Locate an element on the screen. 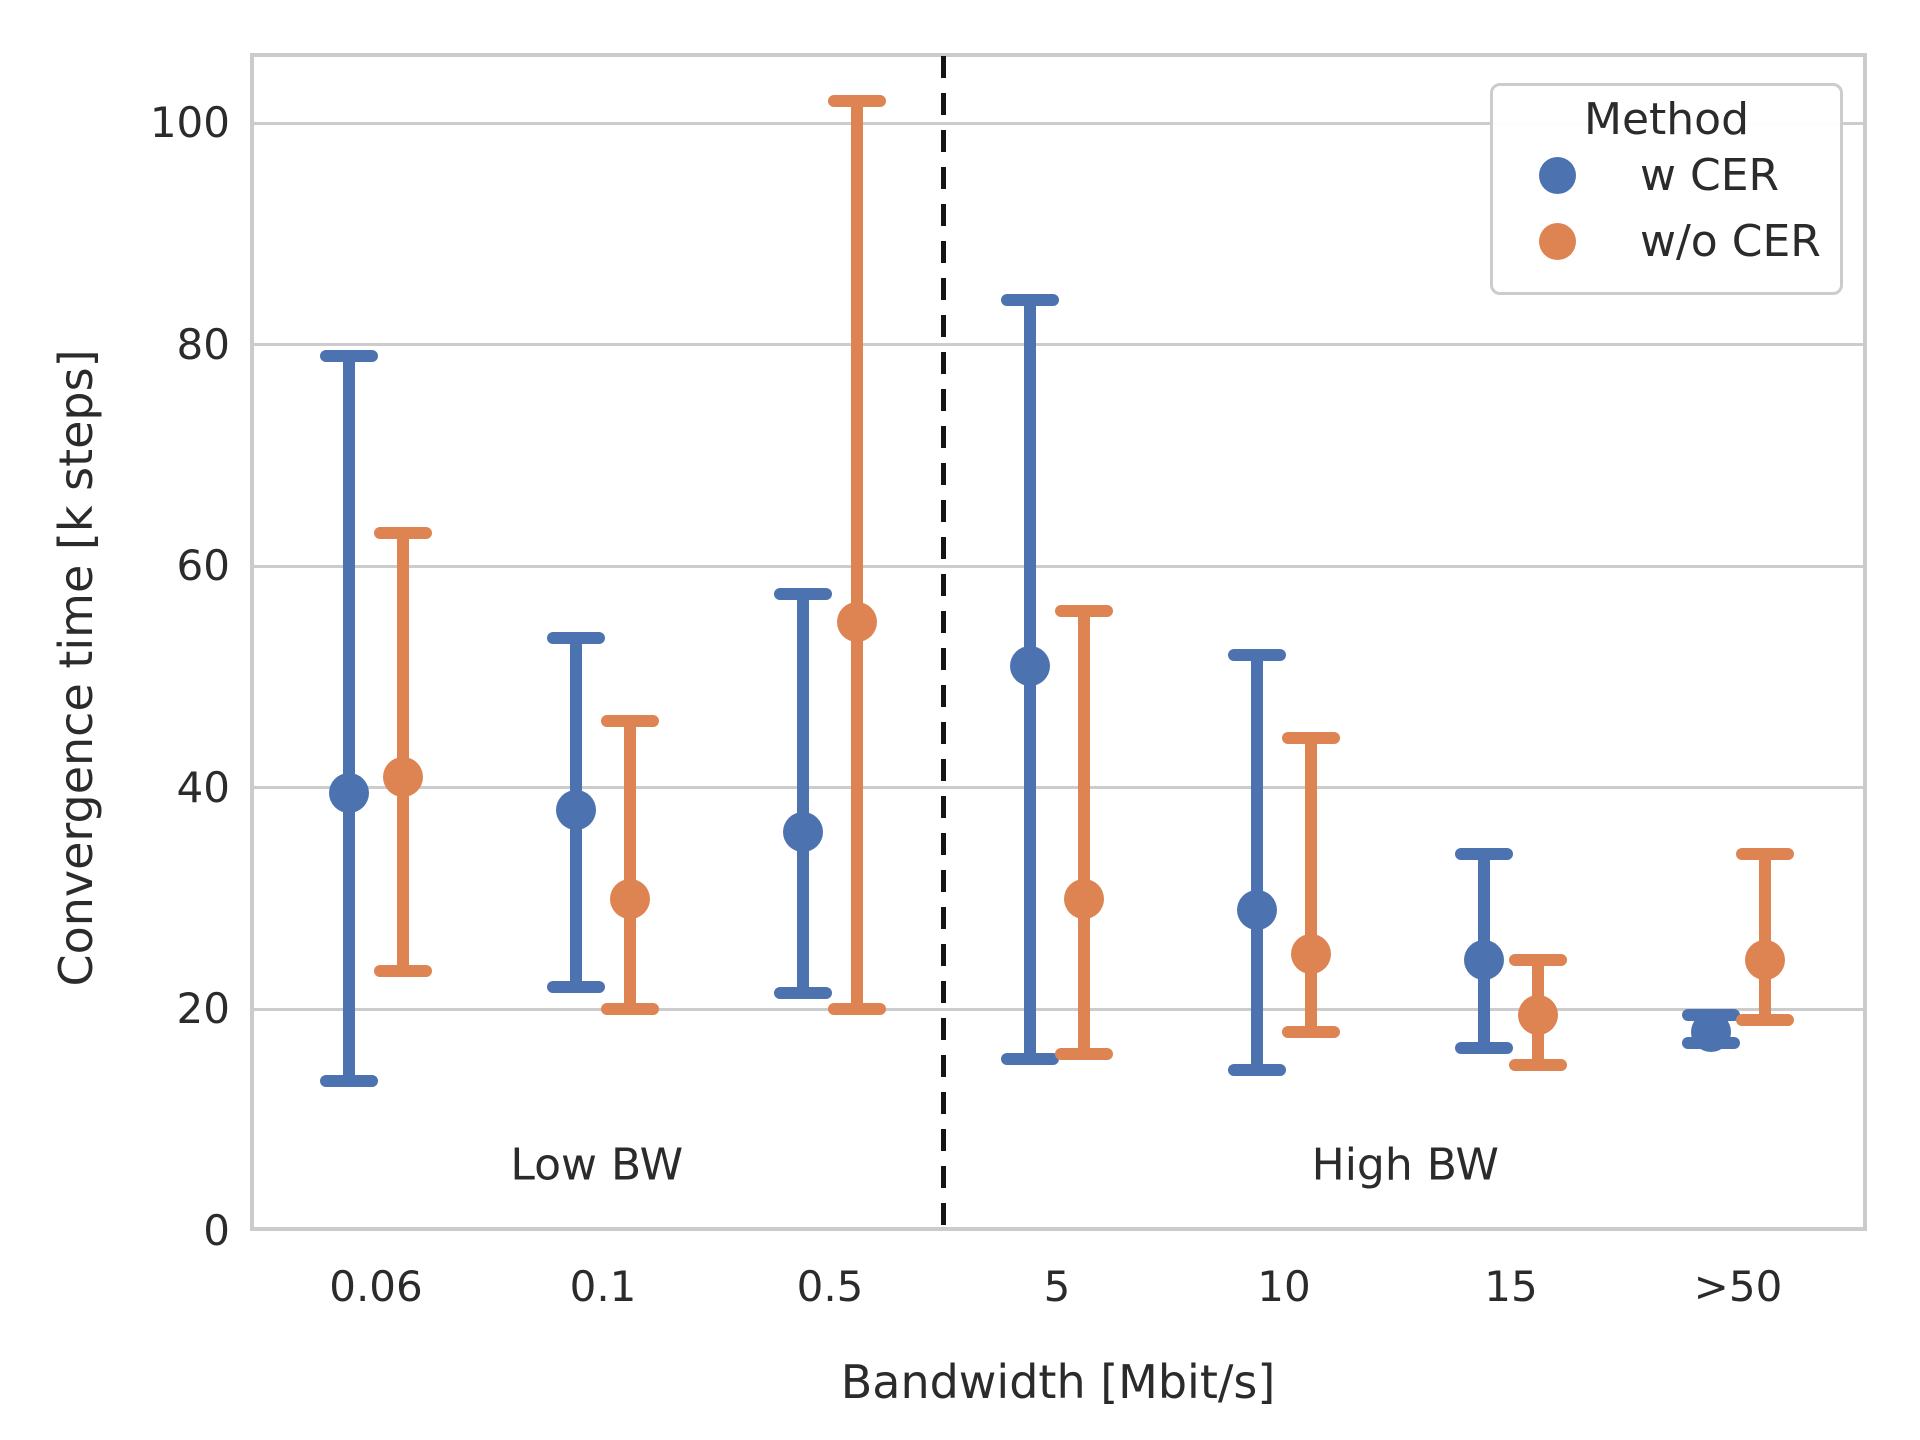  point-mean-w-cer-0.06 is located at coordinates (349, 793).